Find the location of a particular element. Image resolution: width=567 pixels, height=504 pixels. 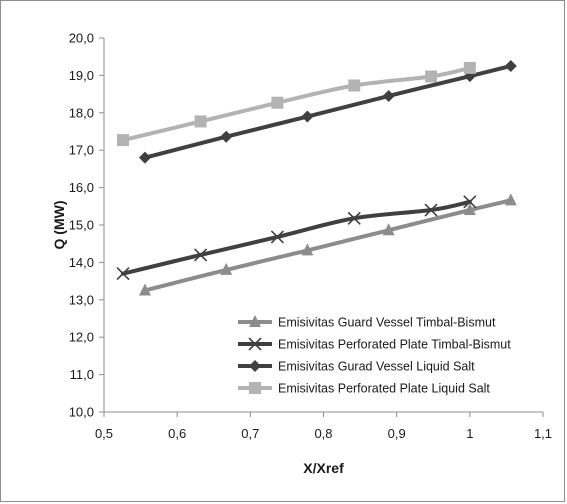

x-tick-labels: 0,5 0,6 0,7 0,8 0,9 1 1,1 is located at coordinates (323, 426).